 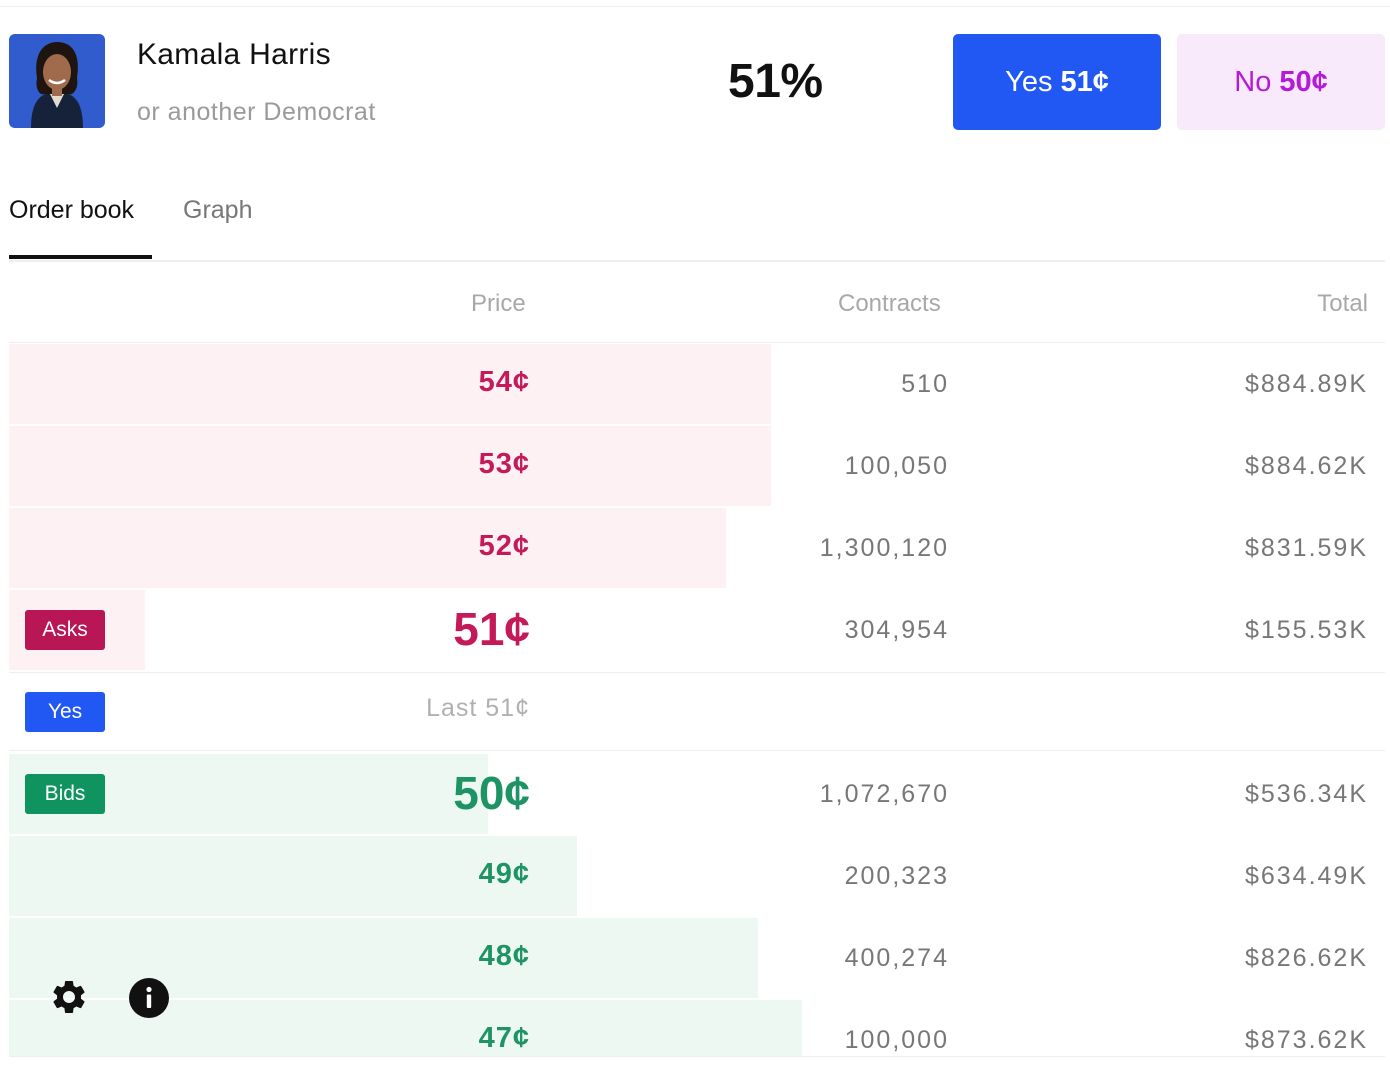 I want to click on bottom-divider, so click(x=697, y=1056).